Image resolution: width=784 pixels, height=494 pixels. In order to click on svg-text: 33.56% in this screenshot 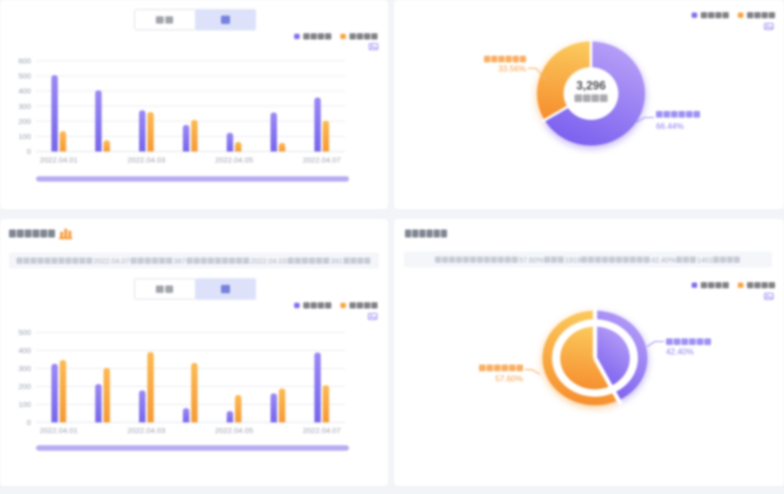, I will do `click(512, 68)`.